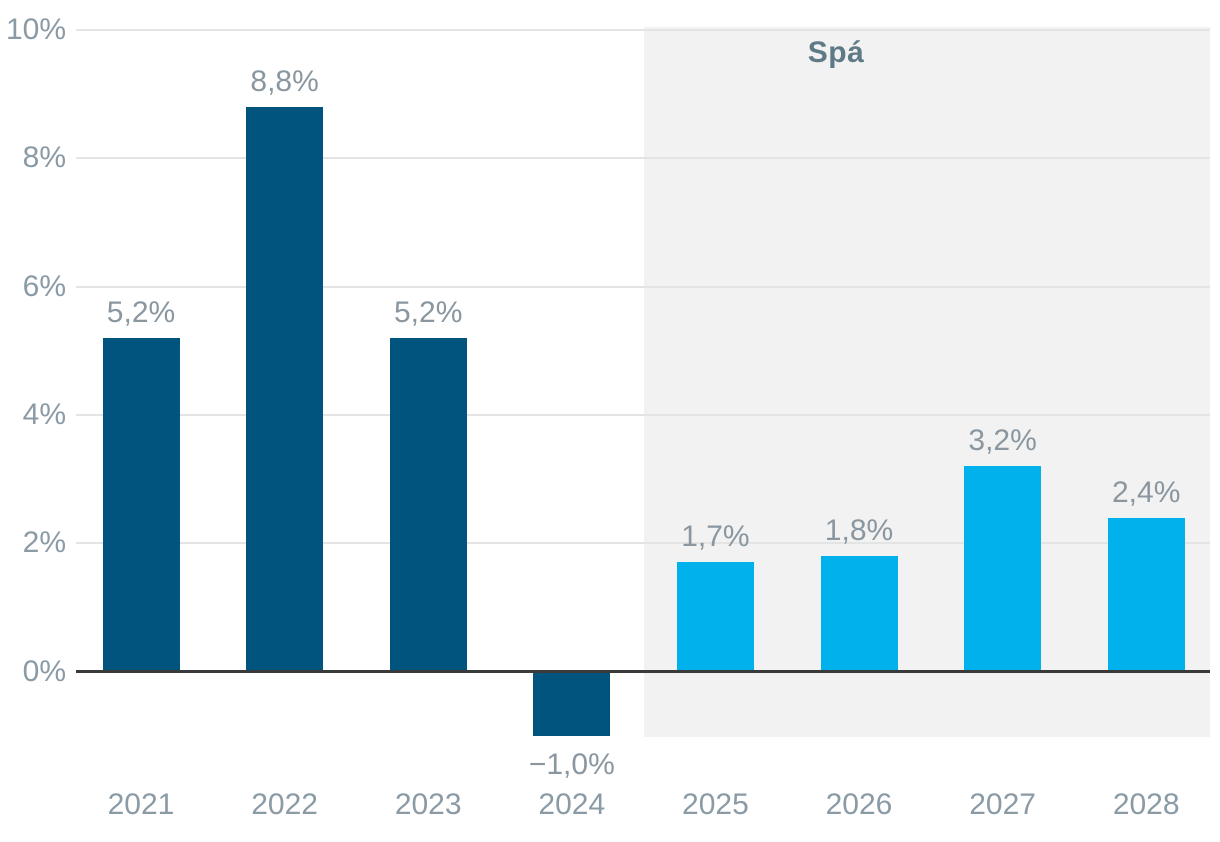  I want to click on forecast-title: Spá, so click(836, 52).